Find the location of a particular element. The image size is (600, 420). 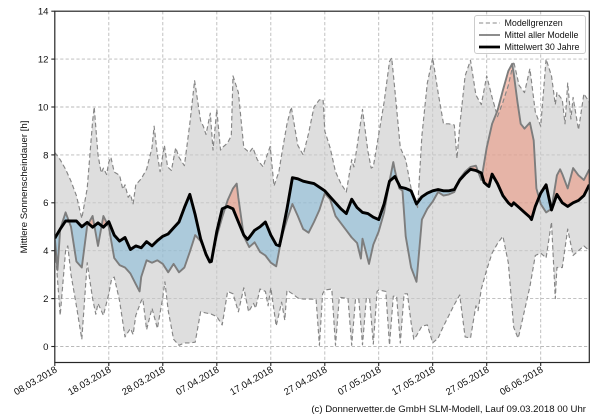

svg-text: 14 is located at coordinates (43, 12).